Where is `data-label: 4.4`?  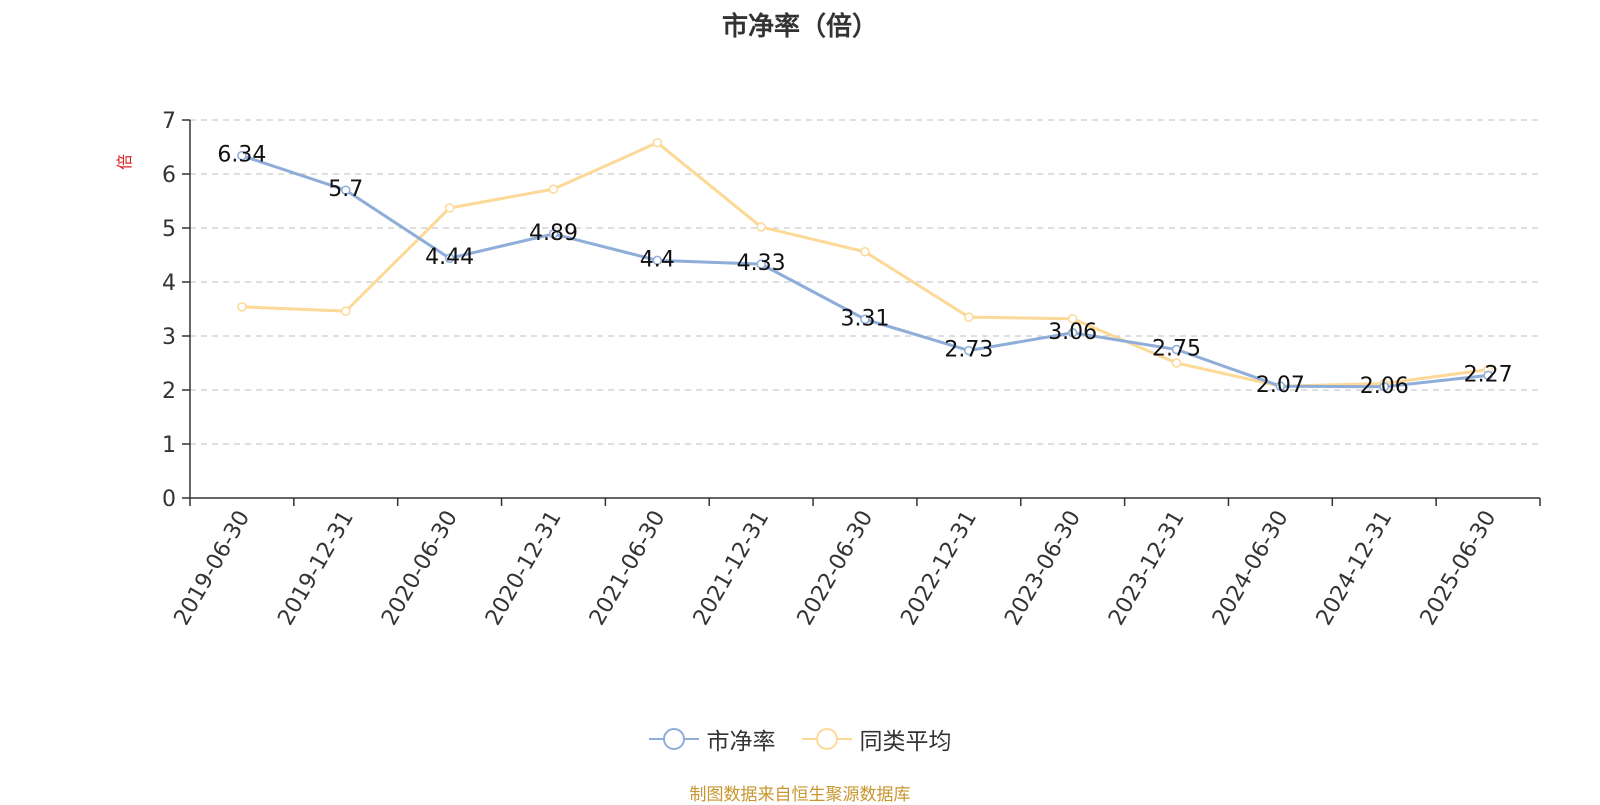 data-label: 4.4 is located at coordinates (657, 259).